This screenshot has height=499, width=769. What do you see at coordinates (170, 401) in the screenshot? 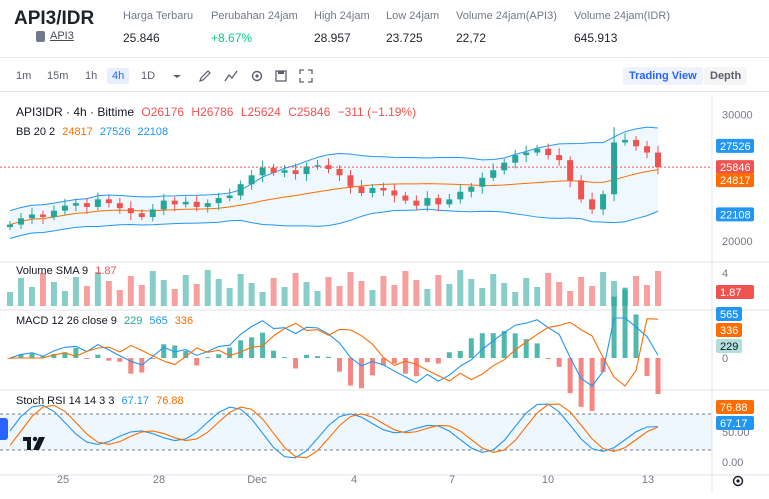
I see `stoch-d-value: 76.88` at bounding box center [170, 401].